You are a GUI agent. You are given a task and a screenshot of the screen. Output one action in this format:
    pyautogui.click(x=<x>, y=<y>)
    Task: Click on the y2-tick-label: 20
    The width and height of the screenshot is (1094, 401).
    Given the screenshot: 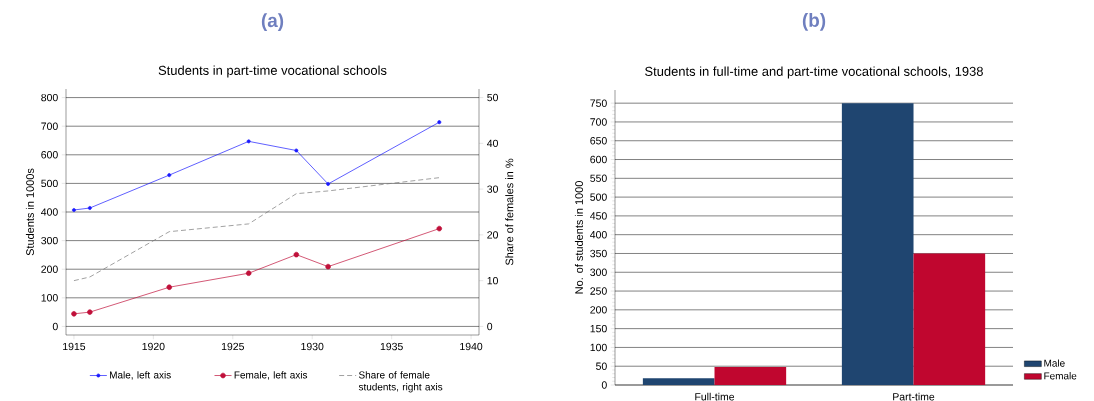 What is the action you would take?
    pyautogui.click(x=492, y=235)
    